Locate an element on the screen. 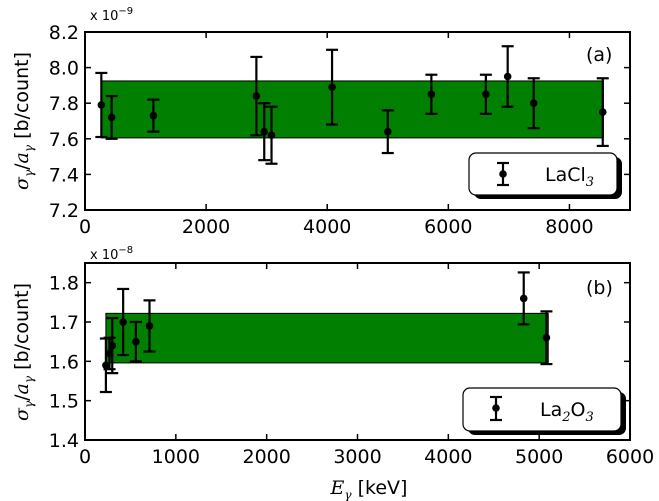 Image resolution: width=659 pixels, height=501 pixels. panel-b-xlabel: Eγ [keV] is located at coordinates (369, 489).